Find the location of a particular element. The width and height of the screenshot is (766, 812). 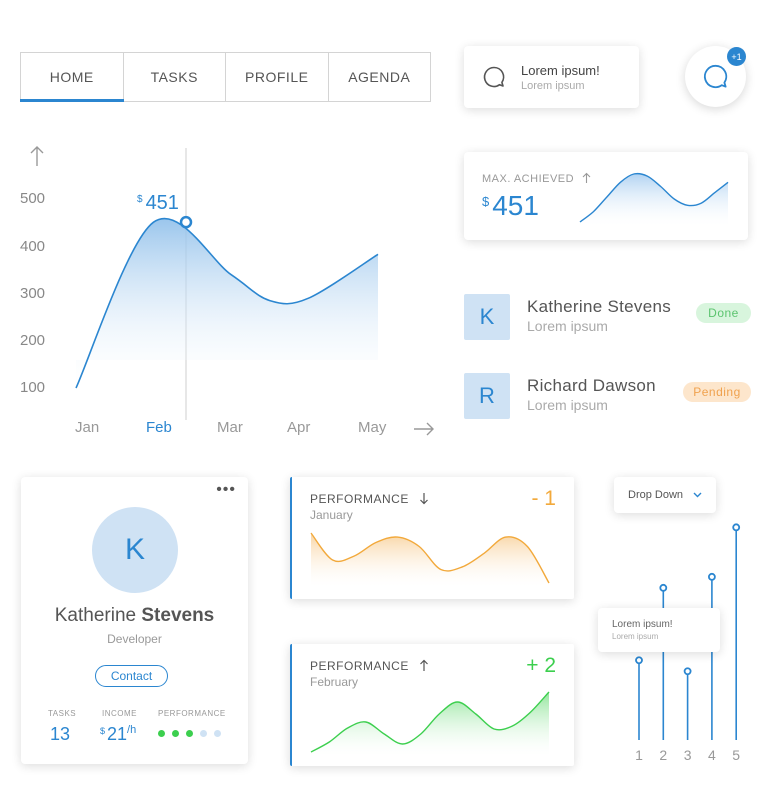

dropdown-select: Drop Down is located at coordinates (665, 495).